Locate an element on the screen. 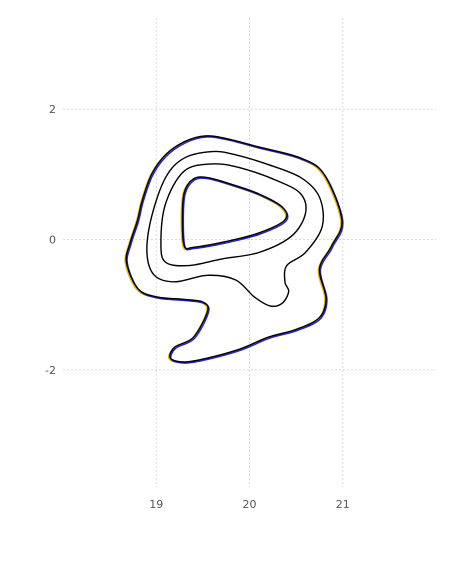 This screenshot has height=567, width=454. x-tick-label: 19 is located at coordinates (156, 504).